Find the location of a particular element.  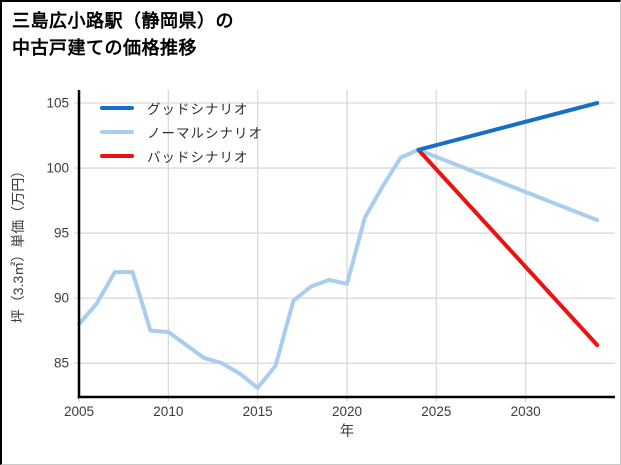

legend-item-good-scenario: グッドシナリオ is located at coordinates (181, 108).